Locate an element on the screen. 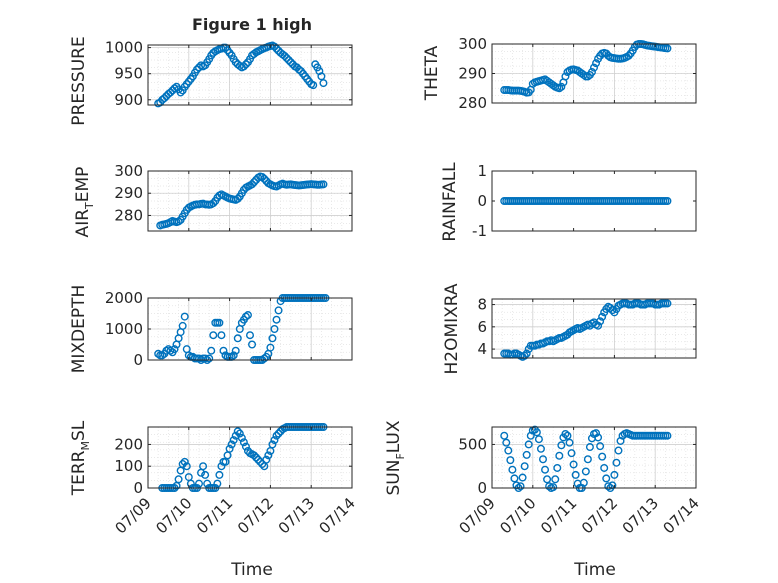  y-axis-label-pressure: PRESSURE is located at coordinates (79, 80).